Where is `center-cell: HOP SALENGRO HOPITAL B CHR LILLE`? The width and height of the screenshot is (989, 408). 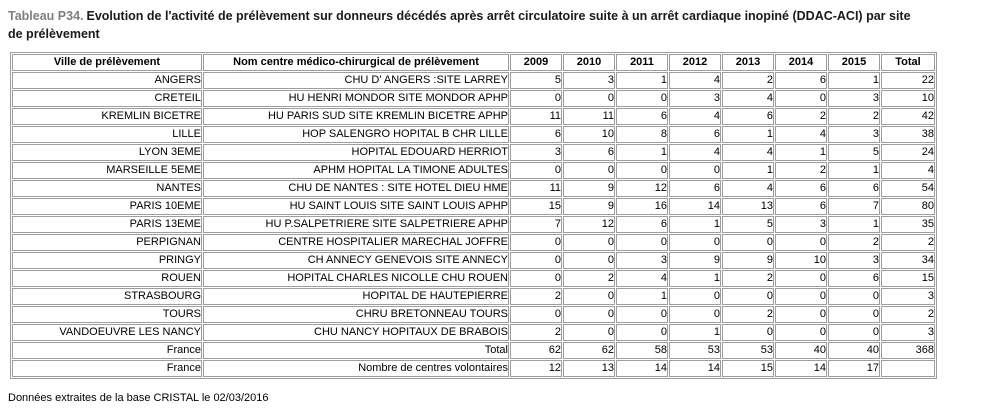
center-cell: HOP SALENGRO HOPITAL B CHR LILLE is located at coordinates (356, 135).